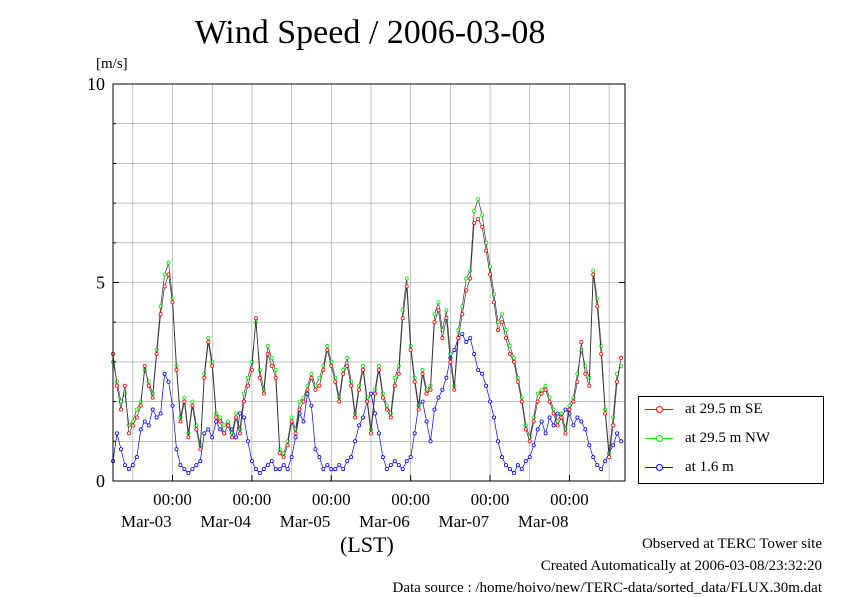 The height and width of the screenshot is (597, 842). I want to click on legend-item-nw: at 29.5 m NW, so click(731, 439).